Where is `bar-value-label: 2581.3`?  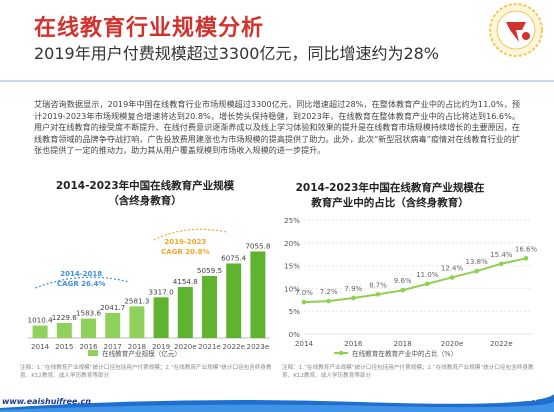
bar-value-label: 2581.3 is located at coordinates (136, 300).